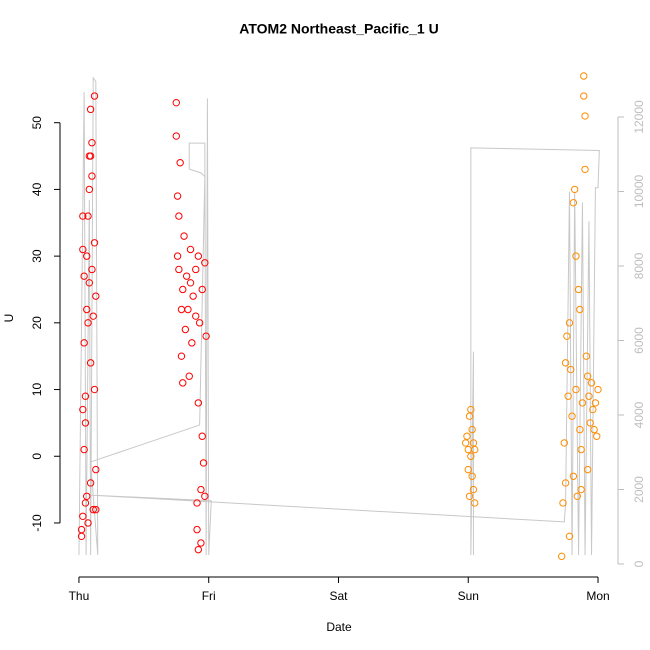 Image resolution: width=650 pixels, height=650 pixels. What do you see at coordinates (209, 596) in the screenshot?
I see `x-tick-label: Fri` at bounding box center [209, 596].